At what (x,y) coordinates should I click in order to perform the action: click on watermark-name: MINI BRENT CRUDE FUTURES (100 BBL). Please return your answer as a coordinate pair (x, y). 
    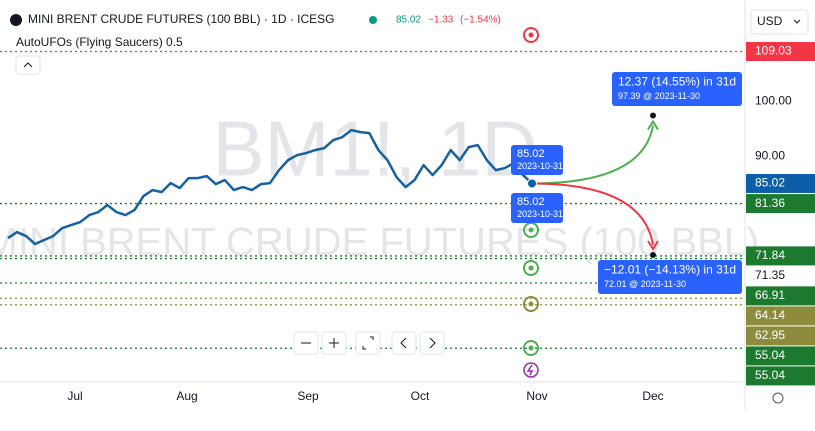
    Looking at the image, I should click on (379, 243).